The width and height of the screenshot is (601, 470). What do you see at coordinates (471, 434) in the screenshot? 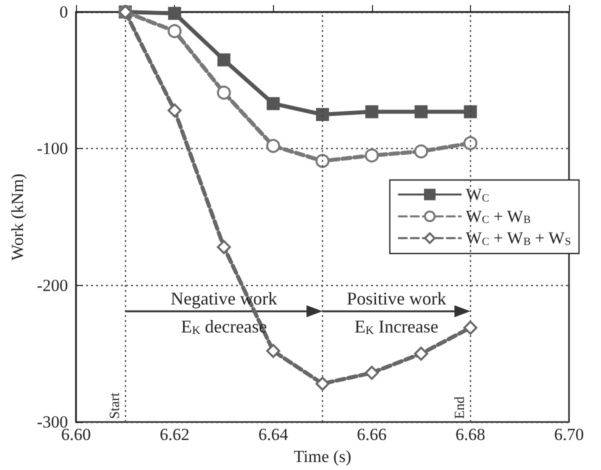
I see `x-tick-label: 6.68` at bounding box center [471, 434].